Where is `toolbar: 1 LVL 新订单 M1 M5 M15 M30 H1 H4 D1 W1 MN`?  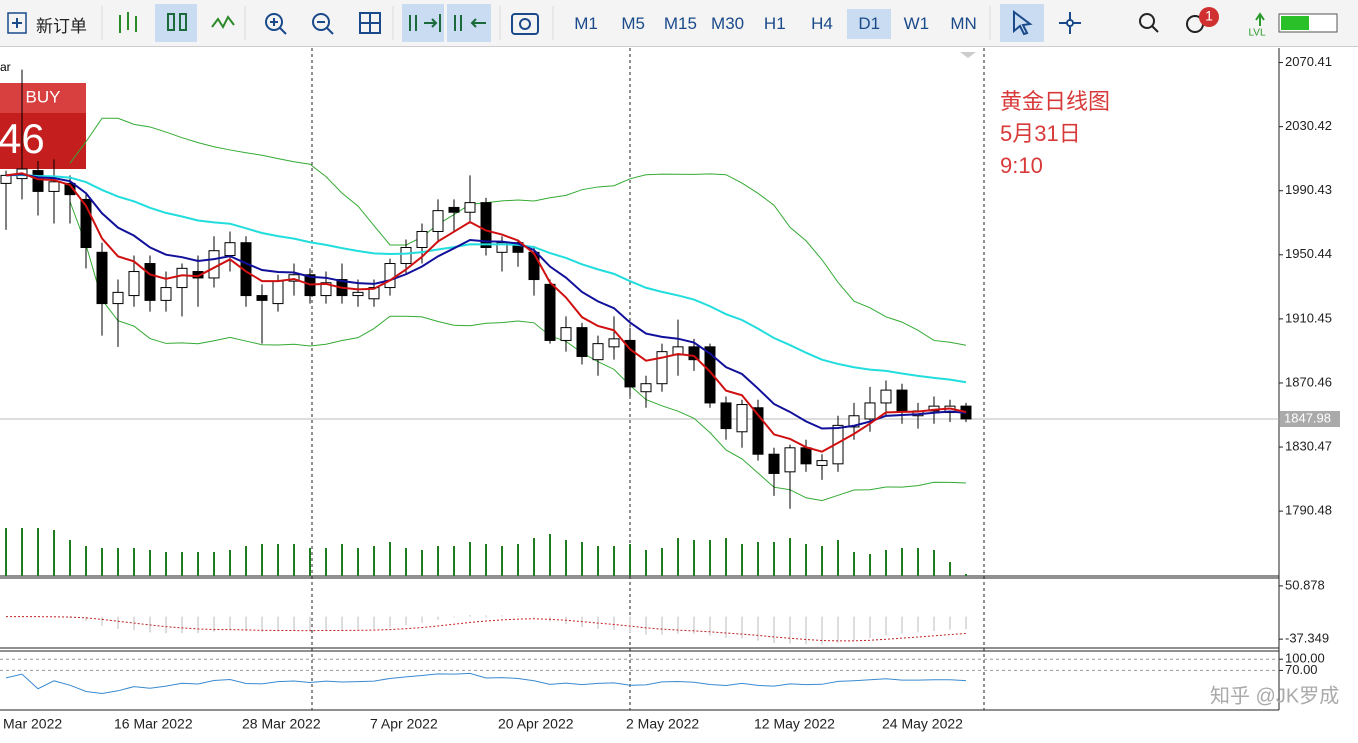
toolbar: 1 LVL 新订单 M1 M5 M15 M30 H1 H4 D1 W1 MN is located at coordinates (679, 23).